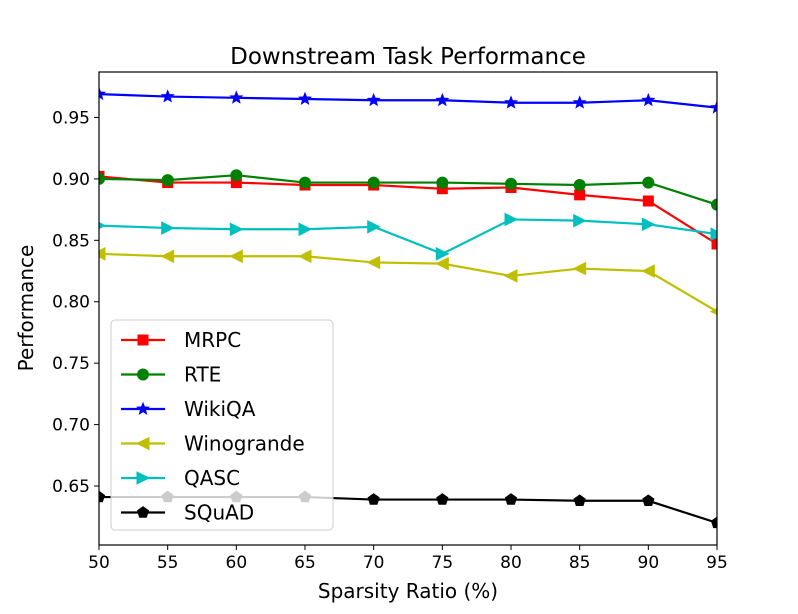 The width and height of the screenshot is (798, 614). I want to click on legend: MRPC RTE WikiQA Winogrande QASC SQuAD, so click(222, 425).